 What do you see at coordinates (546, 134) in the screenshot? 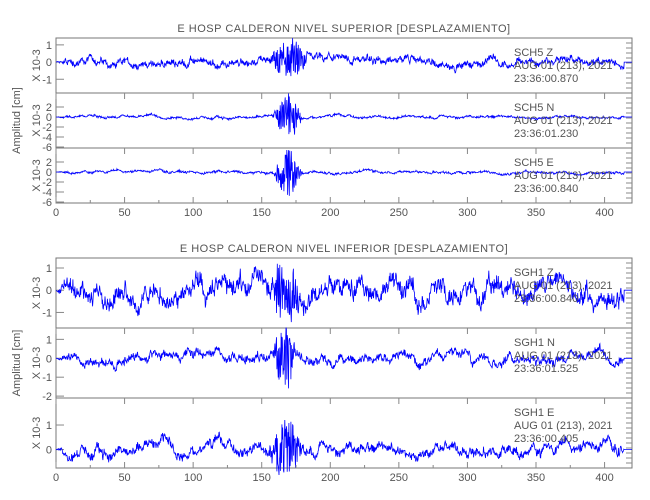
I see `time-label: 23:36:01.230` at bounding box center [546, 134].